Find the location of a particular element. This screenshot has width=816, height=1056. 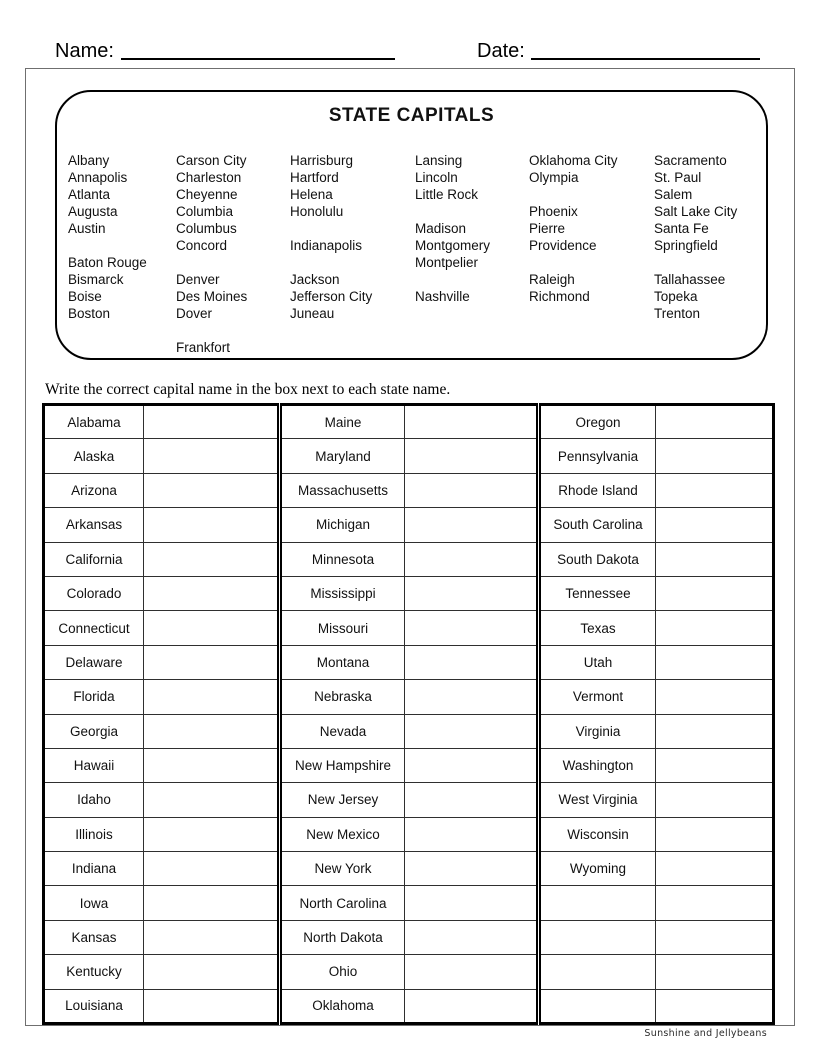

state-name-cell: Wyoming is located at coordinates (596, 869).